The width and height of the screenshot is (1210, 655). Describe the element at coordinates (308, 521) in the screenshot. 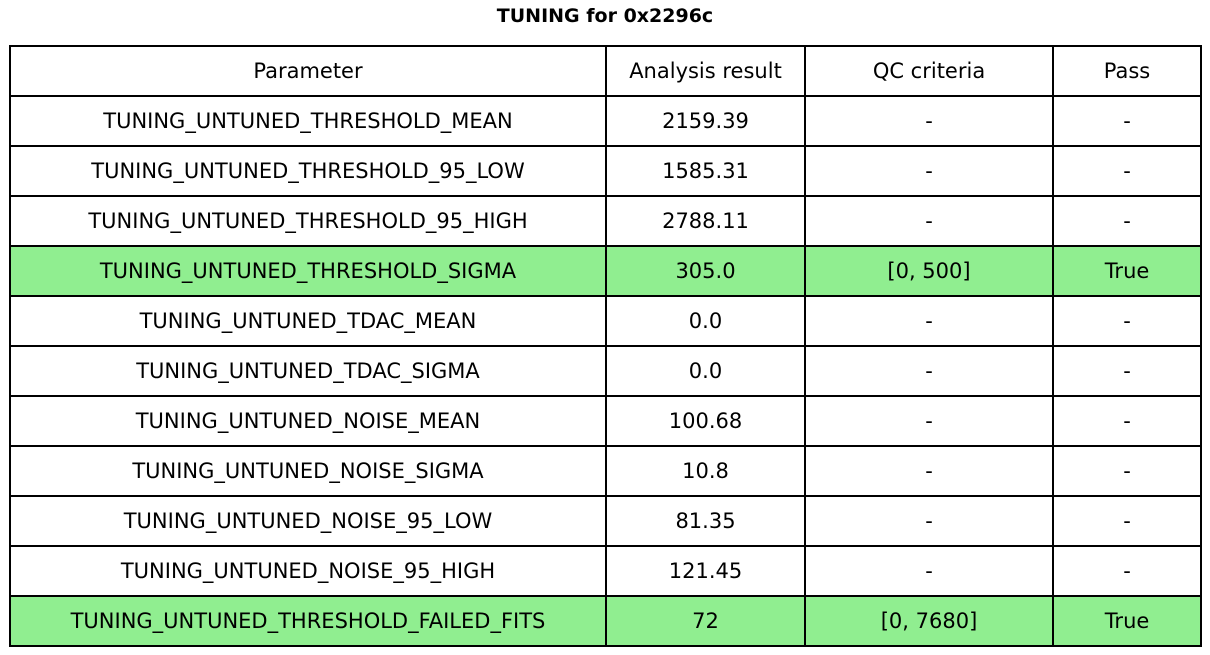

I see `parameter-cell: TUNING_UNTUNED_NOISE_95_LOW` at that location.